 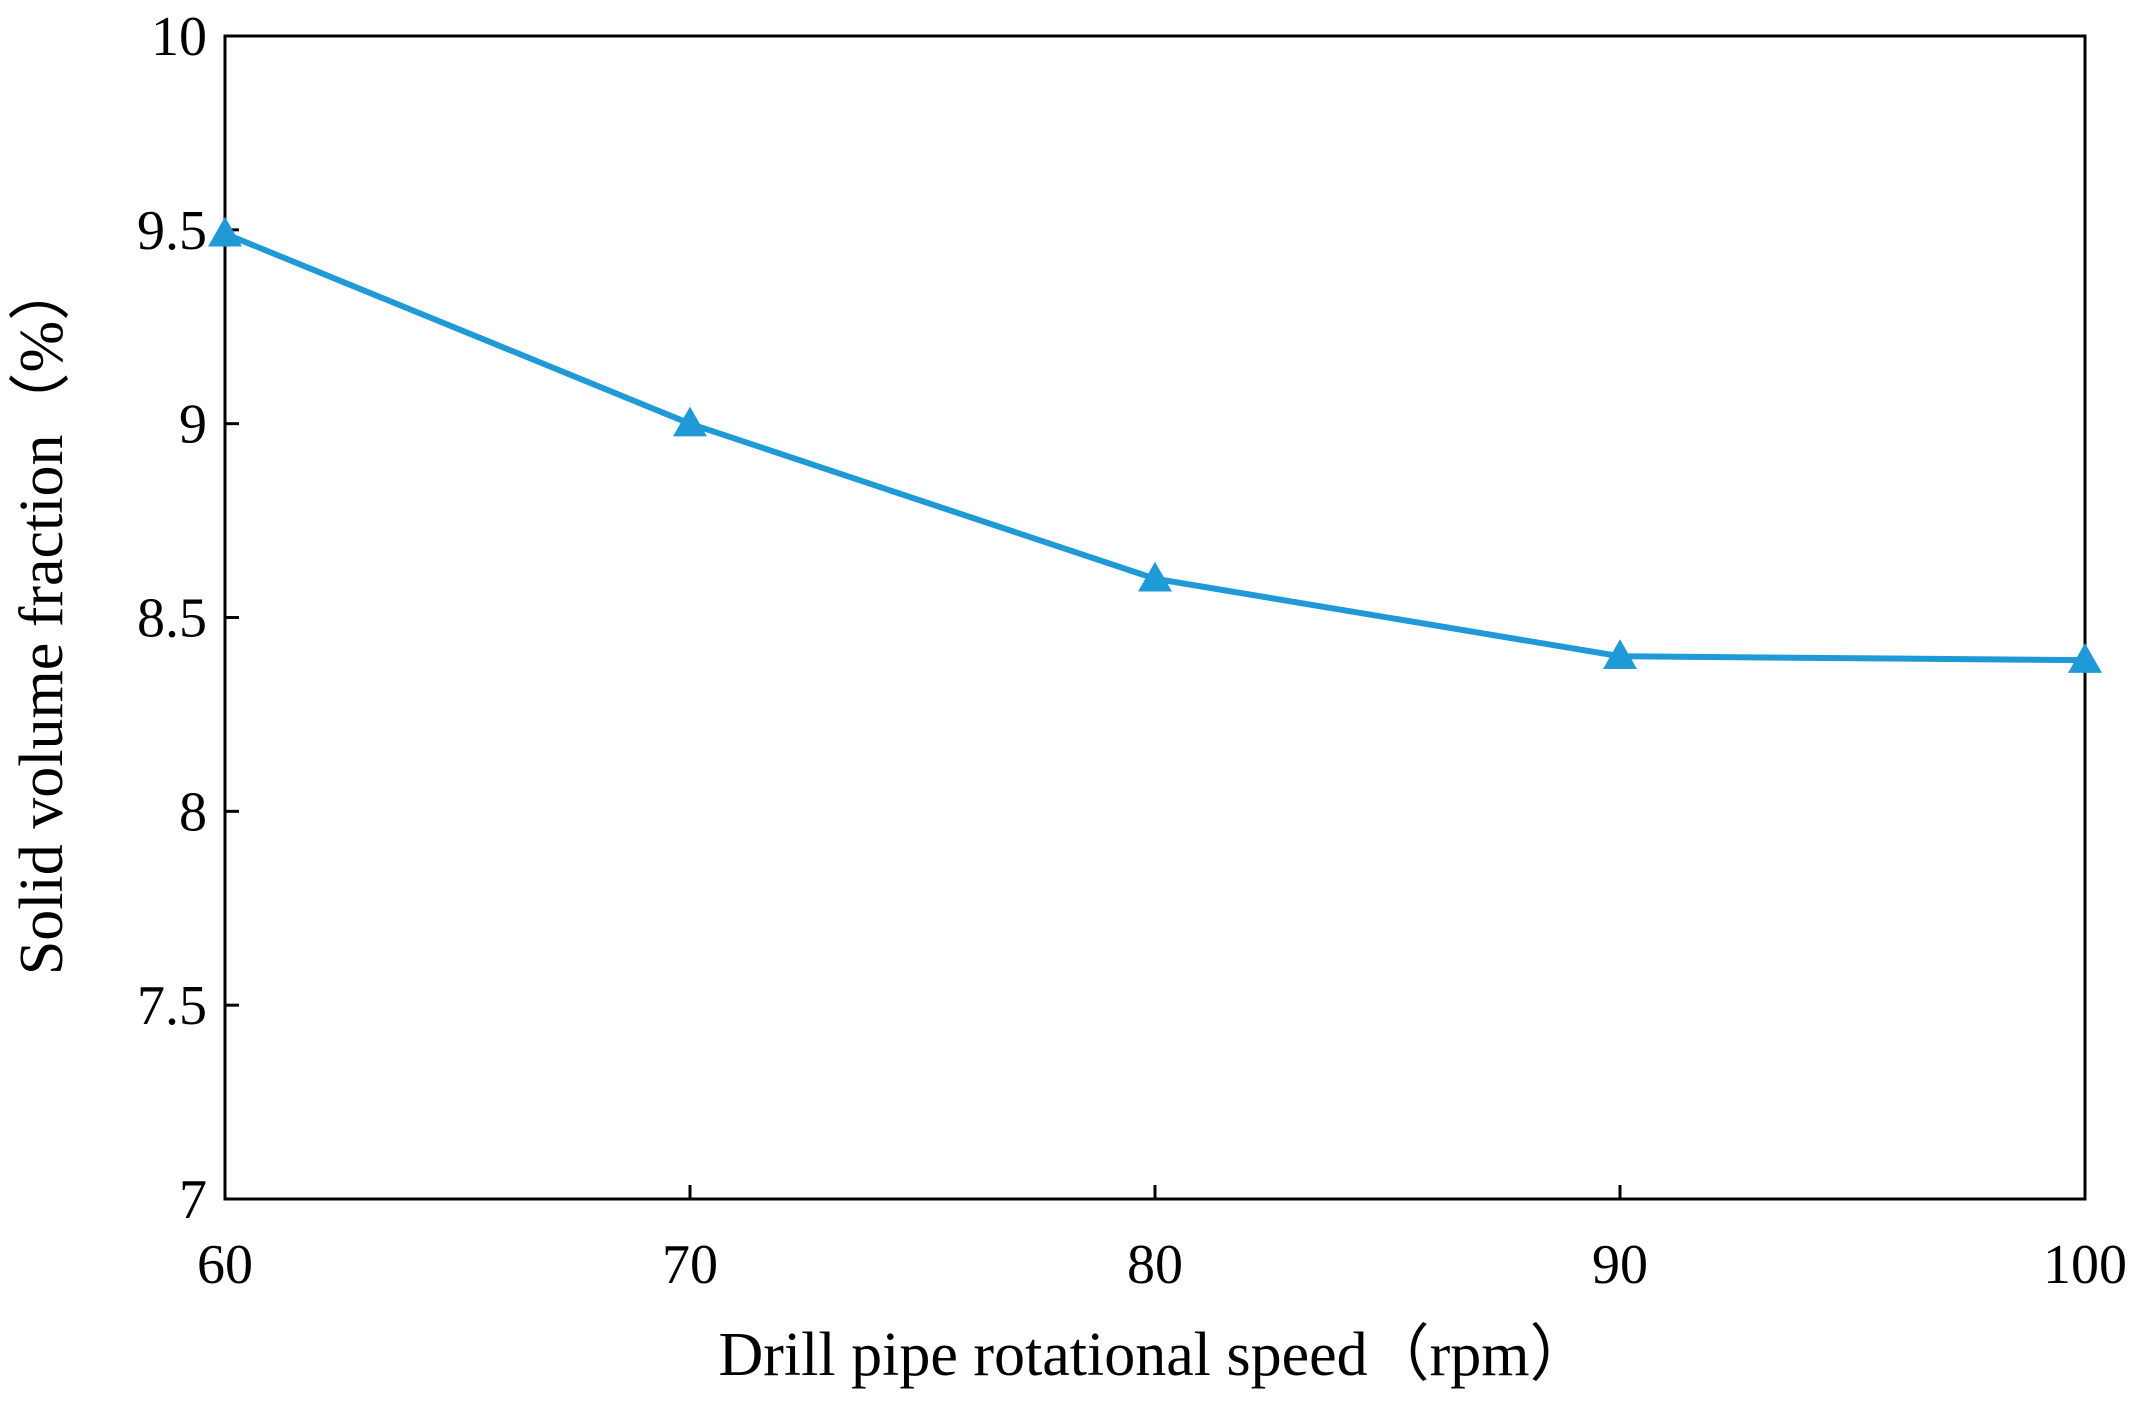 What do you see at coordinates (2085, 1265) in the screenshot?
I see `x-tick-label: 100` at bounding box center [2085, 1265].